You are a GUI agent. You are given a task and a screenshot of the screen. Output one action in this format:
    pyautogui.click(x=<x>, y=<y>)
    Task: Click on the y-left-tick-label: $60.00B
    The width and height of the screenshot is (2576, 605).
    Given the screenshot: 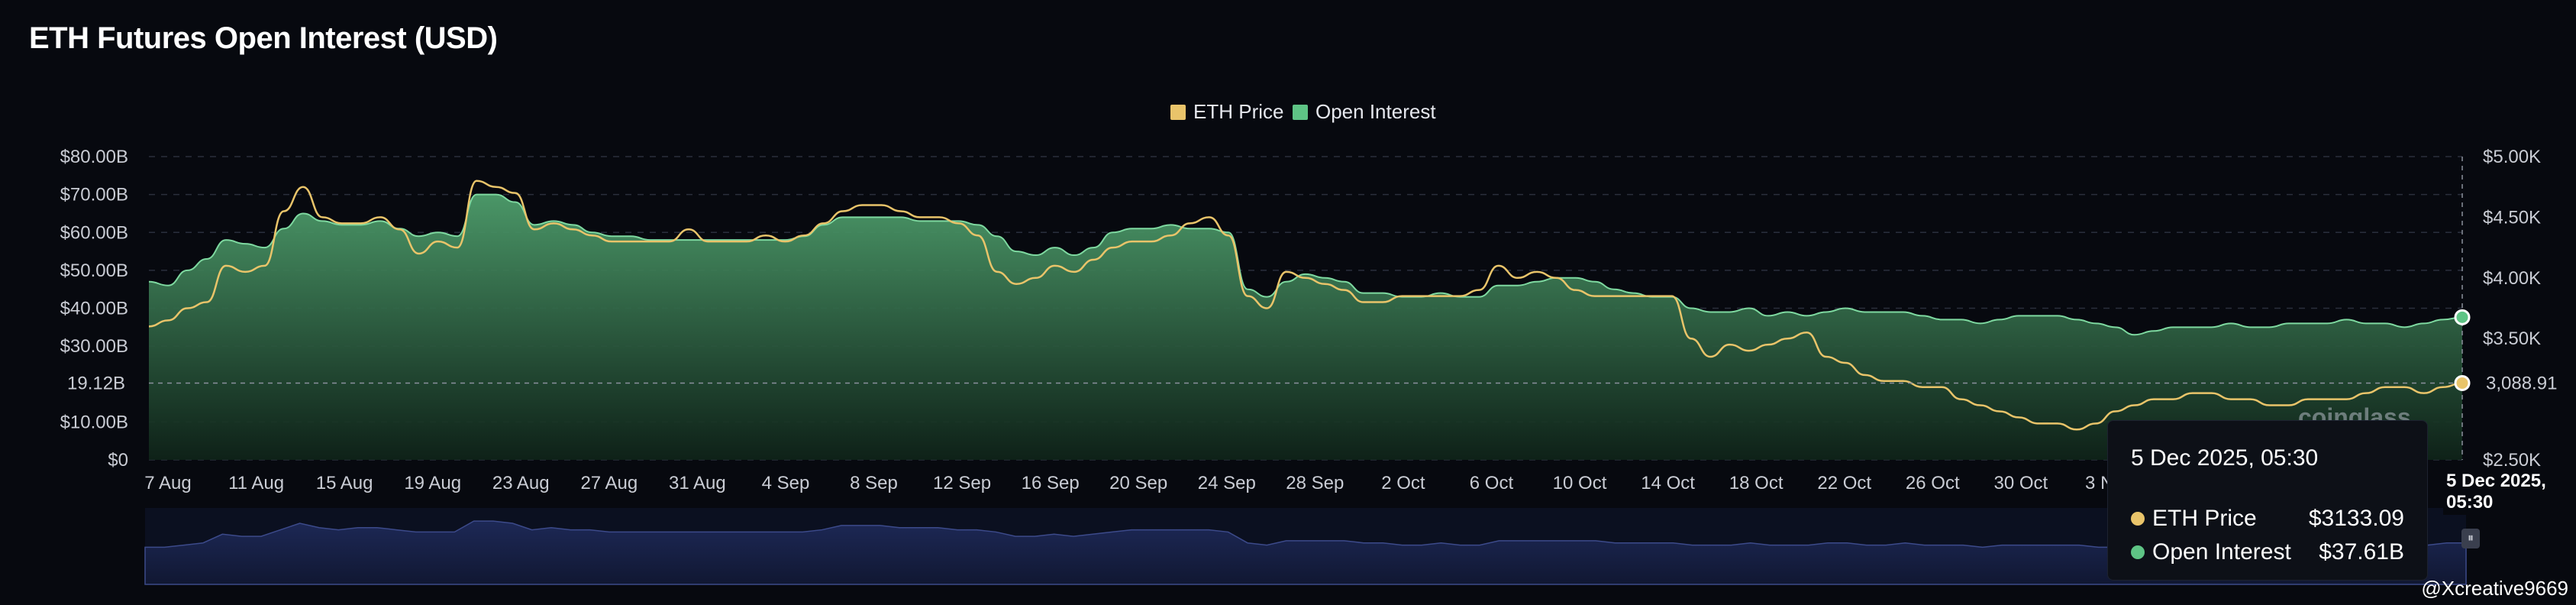 What is the action you would take?
    pyautogui.click(x=94, y=232)
    